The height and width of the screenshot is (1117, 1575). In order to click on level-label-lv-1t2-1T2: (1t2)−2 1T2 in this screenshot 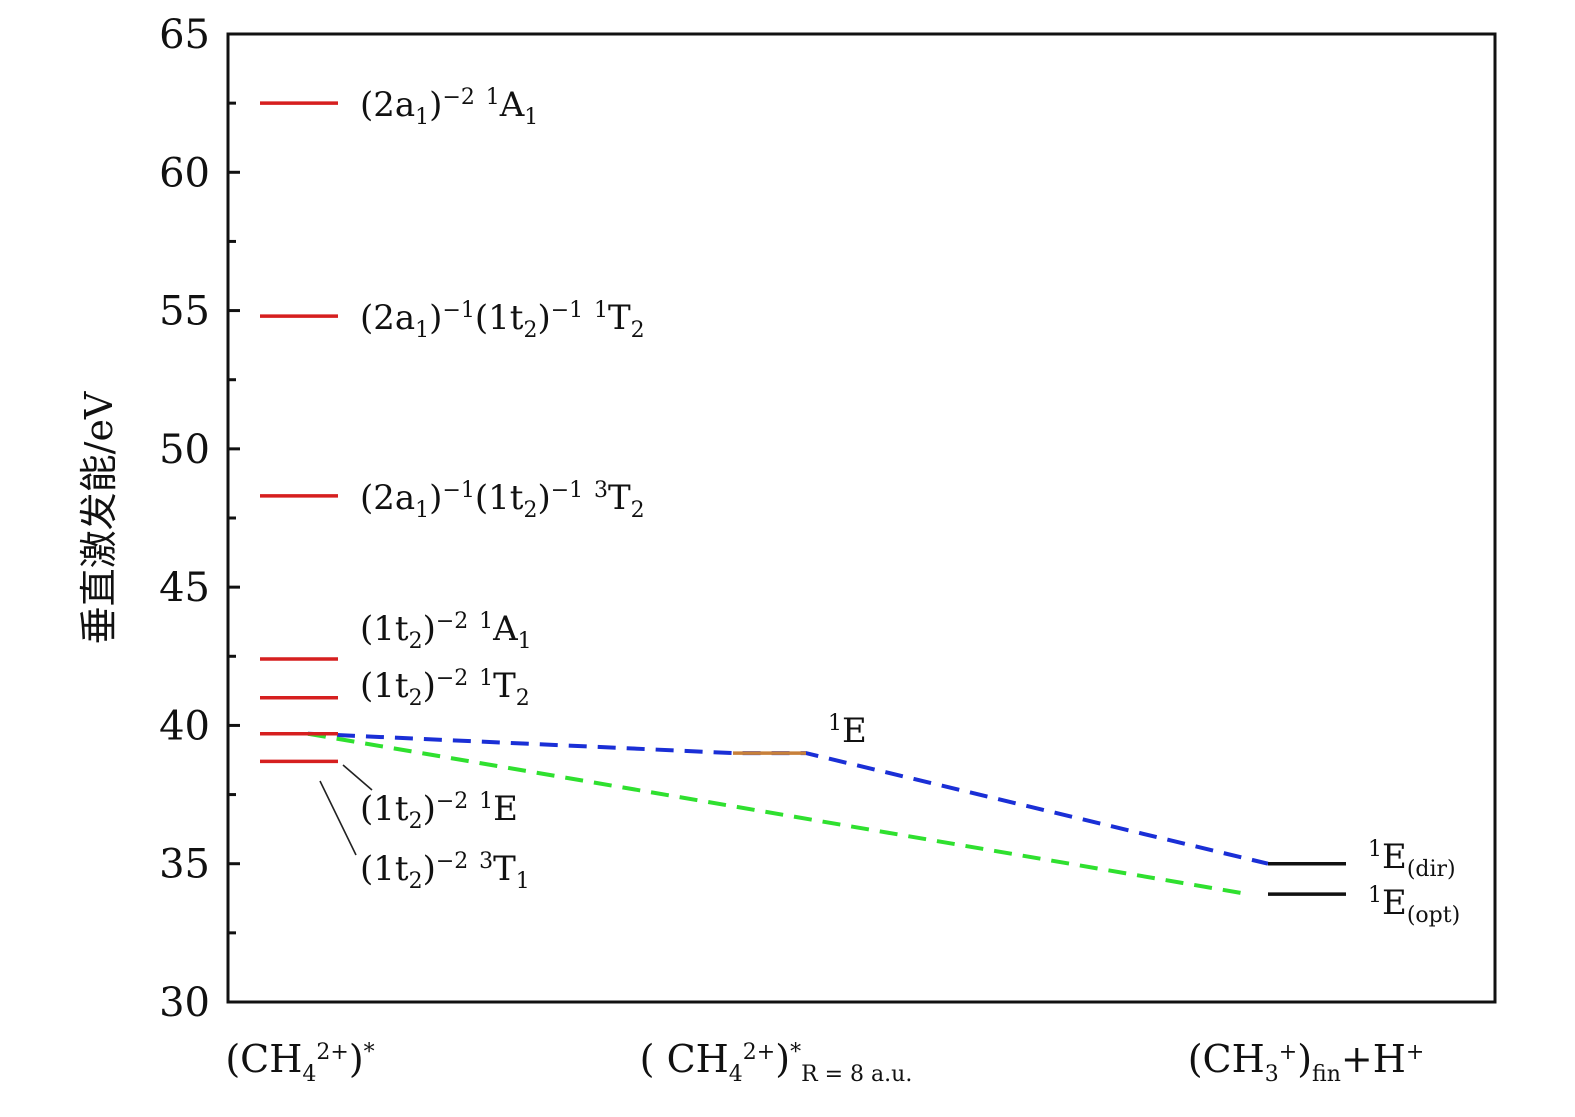, I will do `click(445, 688)`.